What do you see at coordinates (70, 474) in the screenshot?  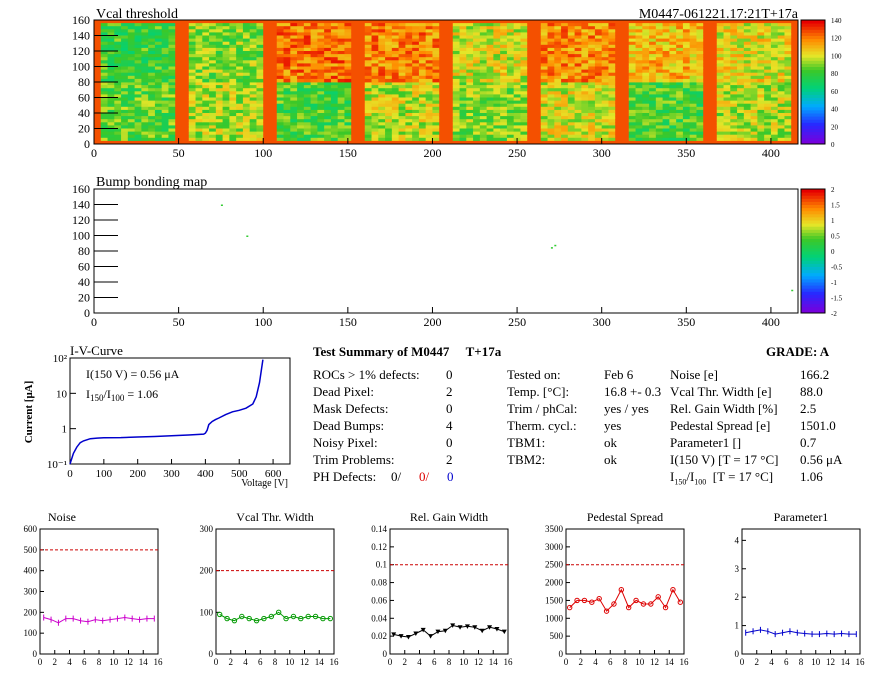 I see `iv-xtick-label: 0` at bounding box center [70, 474].